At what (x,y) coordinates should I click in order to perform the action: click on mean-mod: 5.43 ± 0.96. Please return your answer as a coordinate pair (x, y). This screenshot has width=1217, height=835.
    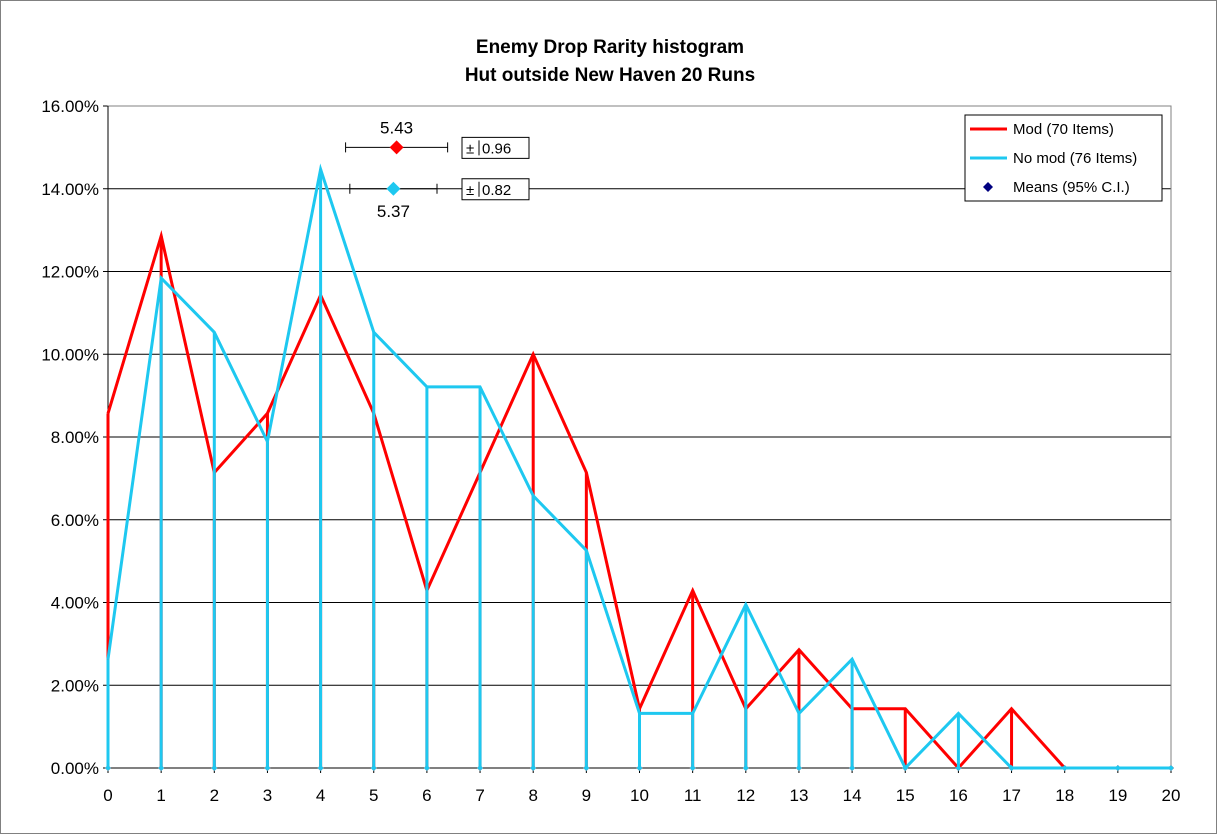
    Looking at the image, I should click on (437, 138).